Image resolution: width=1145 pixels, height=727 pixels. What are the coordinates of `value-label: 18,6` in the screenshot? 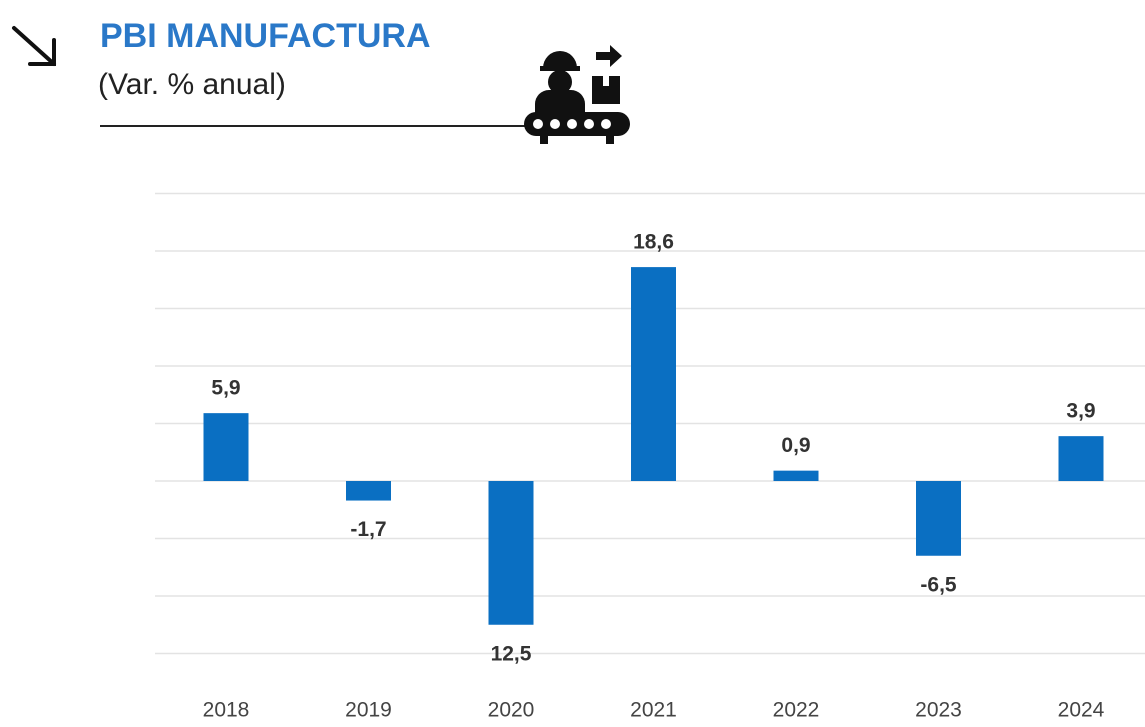 It's located at (653, 242).